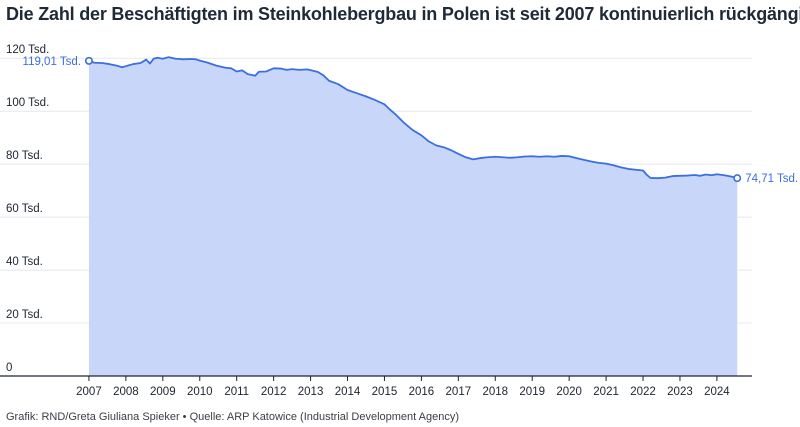 This screenshot has width=800, height=427. I want to click on x-tick-label: 2017, so click(459, 392).